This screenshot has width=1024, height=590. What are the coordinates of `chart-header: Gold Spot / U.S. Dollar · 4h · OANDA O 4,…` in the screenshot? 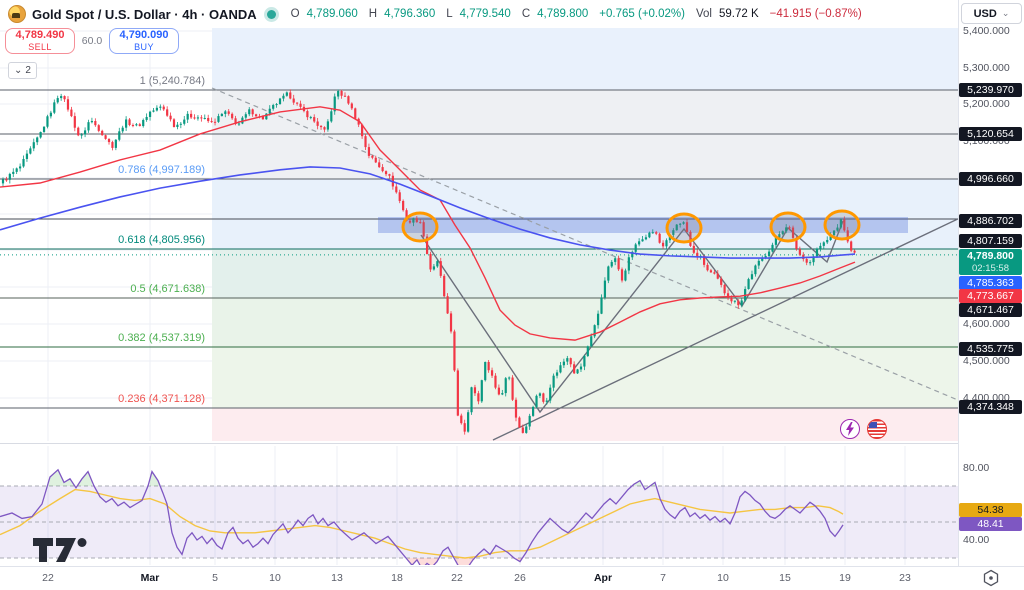 It's located at (479, 14).